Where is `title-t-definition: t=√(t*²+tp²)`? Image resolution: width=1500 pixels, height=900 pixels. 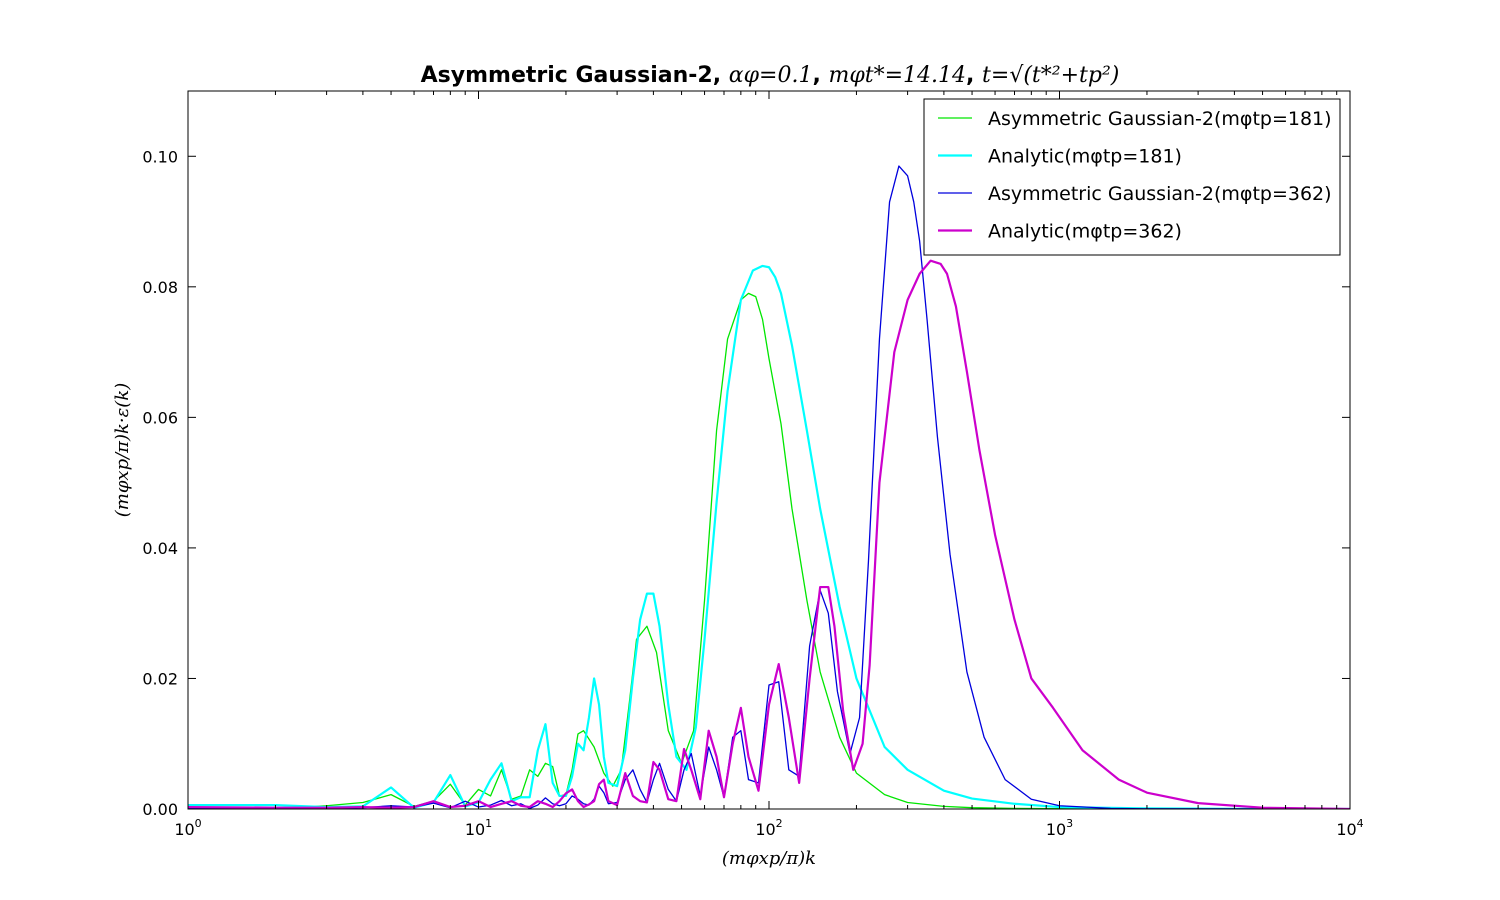
title-t-definition: t=√(t*²+tp²) is located at coordinates (1050, 75).